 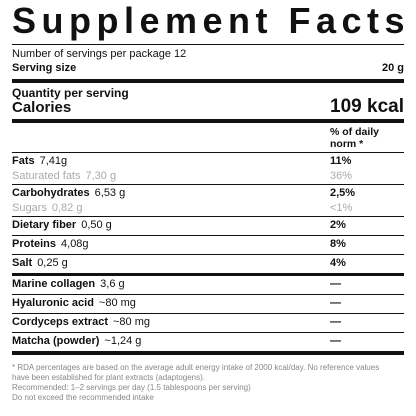 What do you see at coordinates (53, 303) in the screenshot?
I see `nutrient-name: Hyaluronic acid` at bounding box center [53, 303].